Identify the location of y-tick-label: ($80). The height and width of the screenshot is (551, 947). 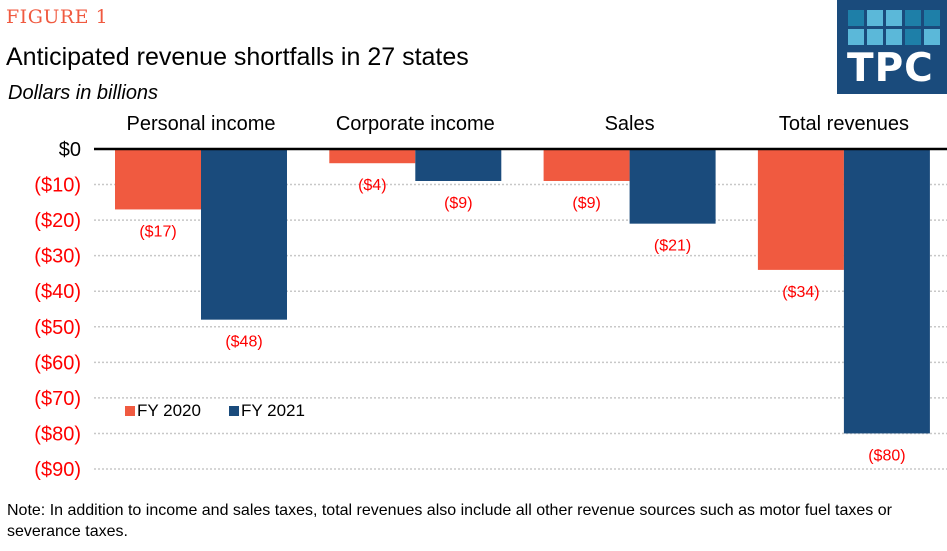
(57, 434).